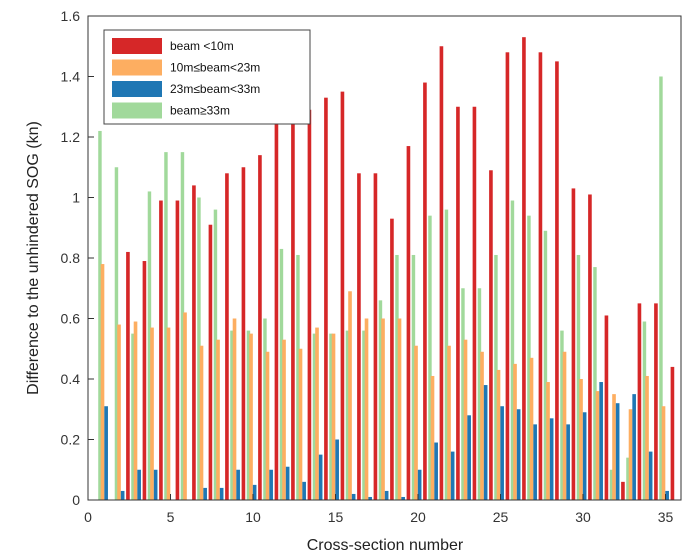 Image resolution: width=682 pixels, height=556 pixels. What do you see at coordinates (71, 258) in the screenshot?
I see `y-tick-label: 0.8` at bounding box center [71, 258].